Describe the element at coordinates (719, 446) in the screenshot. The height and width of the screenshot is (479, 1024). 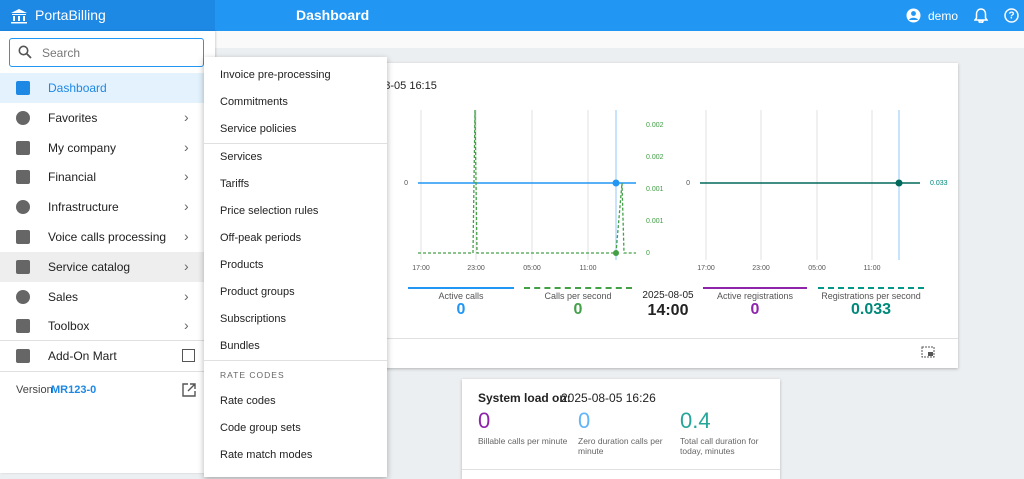
I see `load-label: Total call duration for today, minutes` at that location.